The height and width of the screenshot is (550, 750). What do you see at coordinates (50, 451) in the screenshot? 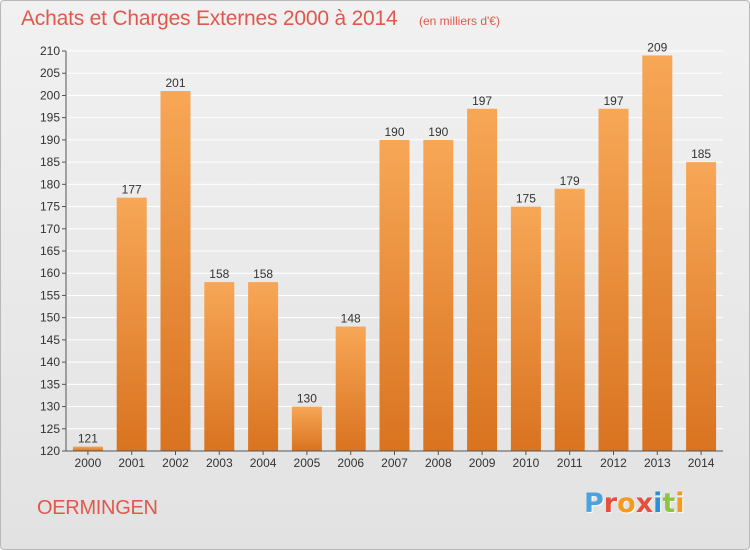
I see `y-tick-label: 120` at bounding box center [50, 451].